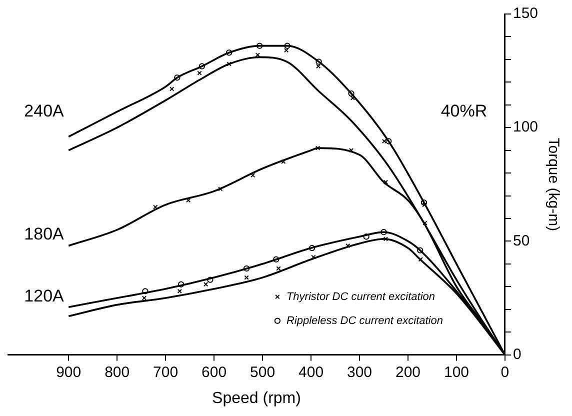 This screenshot has width=572, height=416. What do you see at coordinates (44, 296) in the screenshot?
I see `annotation: 120A` at bounding box center [44, 296].